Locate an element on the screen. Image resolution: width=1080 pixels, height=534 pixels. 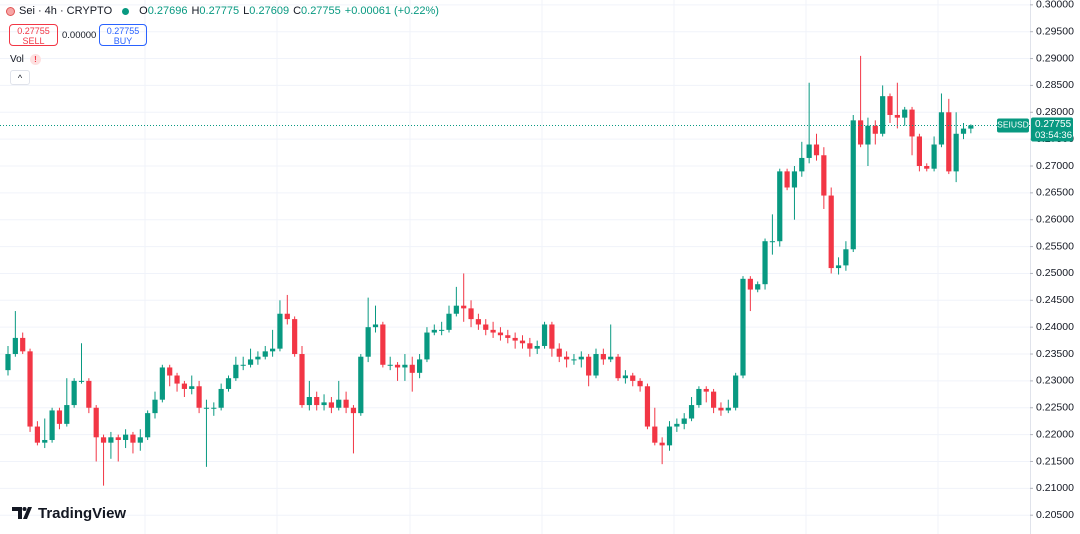
y-tick-label: 0.23000 is located at coordinates (1055, 381).